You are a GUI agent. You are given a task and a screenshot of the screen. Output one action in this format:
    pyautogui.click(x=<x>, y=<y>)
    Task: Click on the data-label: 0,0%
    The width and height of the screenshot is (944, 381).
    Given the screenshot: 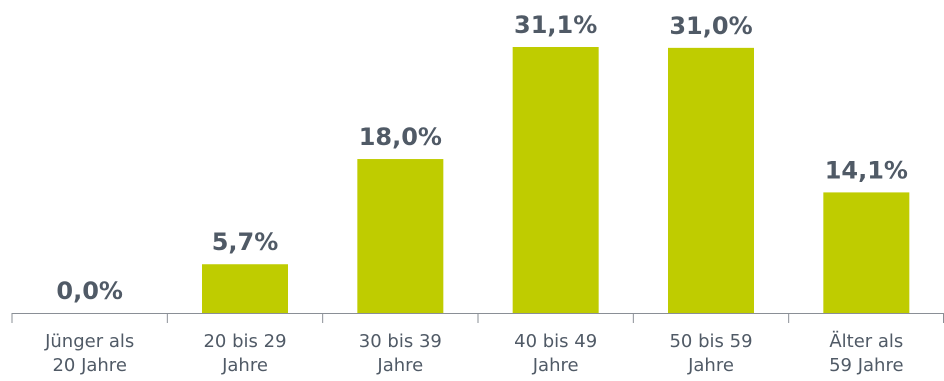 What is the action you would take?
    pyautogui.click(x=89, y=291)
    